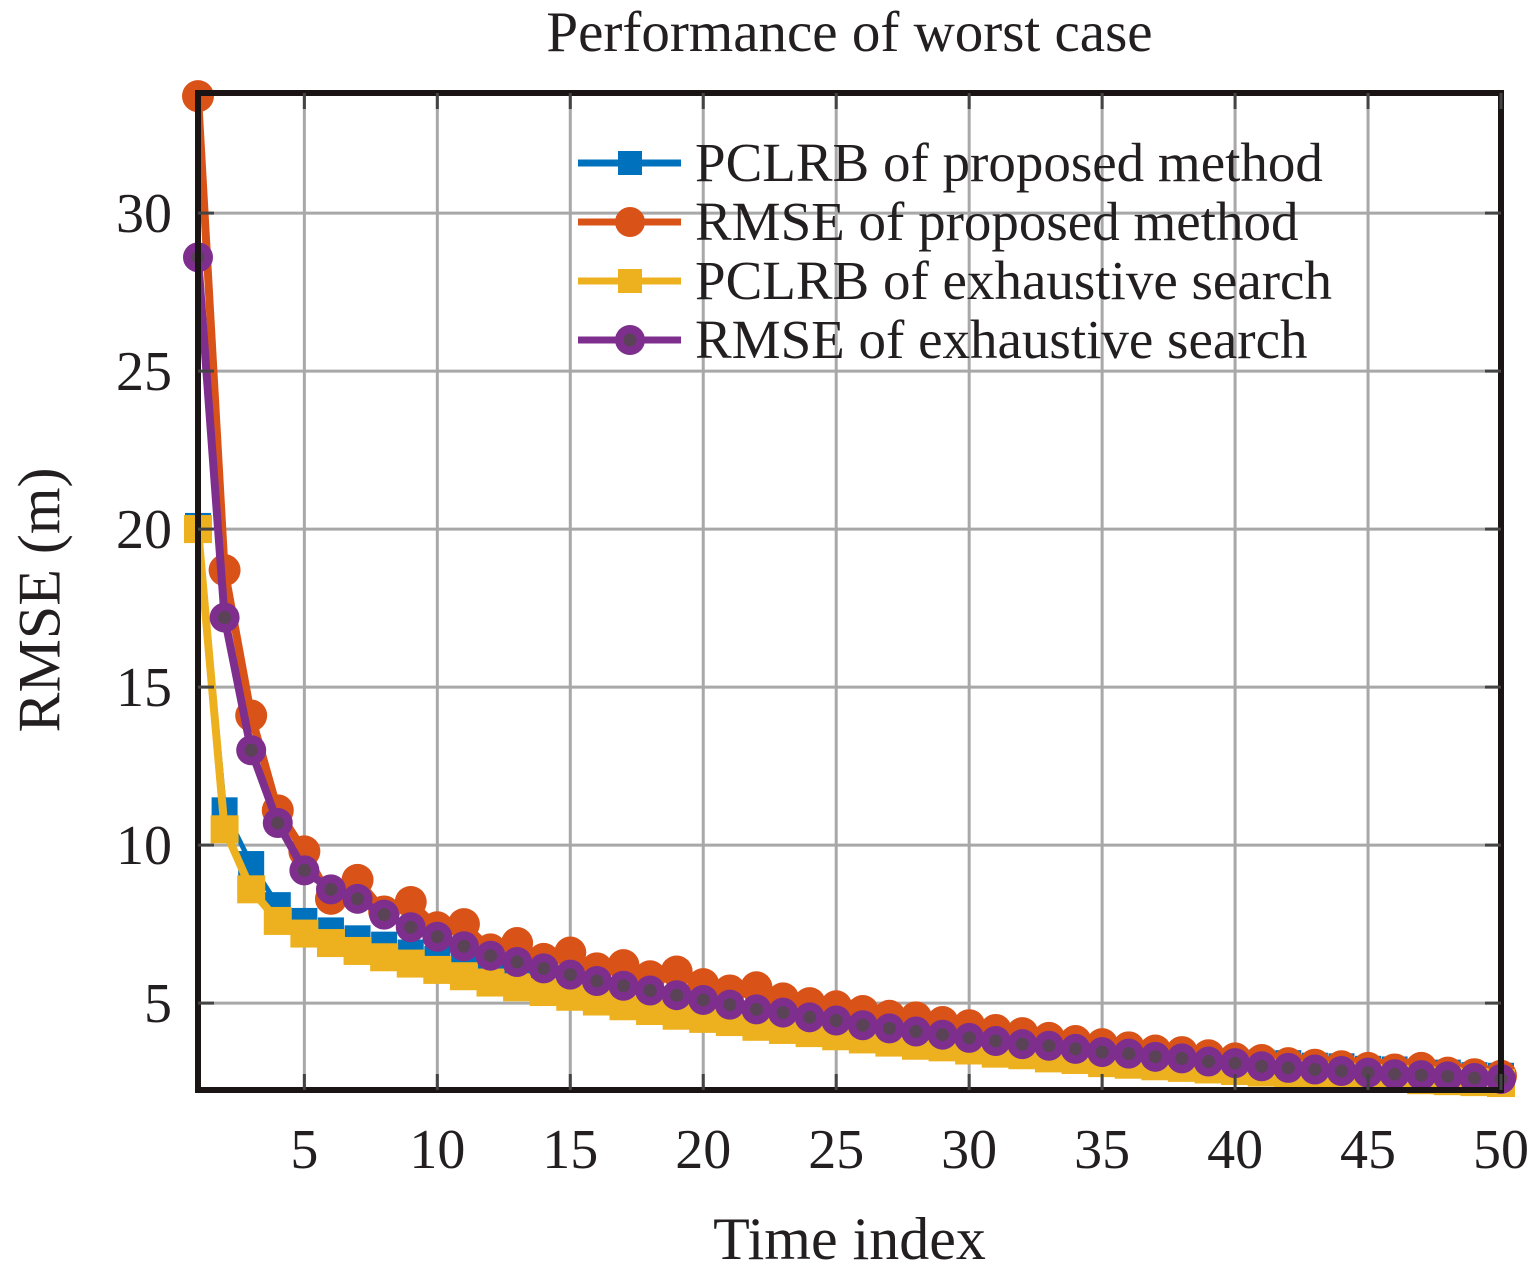 The height and width of the screenshot is (1276, 1535). What do you see at coordinates (703, 1150) in the screenshot?
I see `x-tick-label: 20` at bounding box center [703, 1150].